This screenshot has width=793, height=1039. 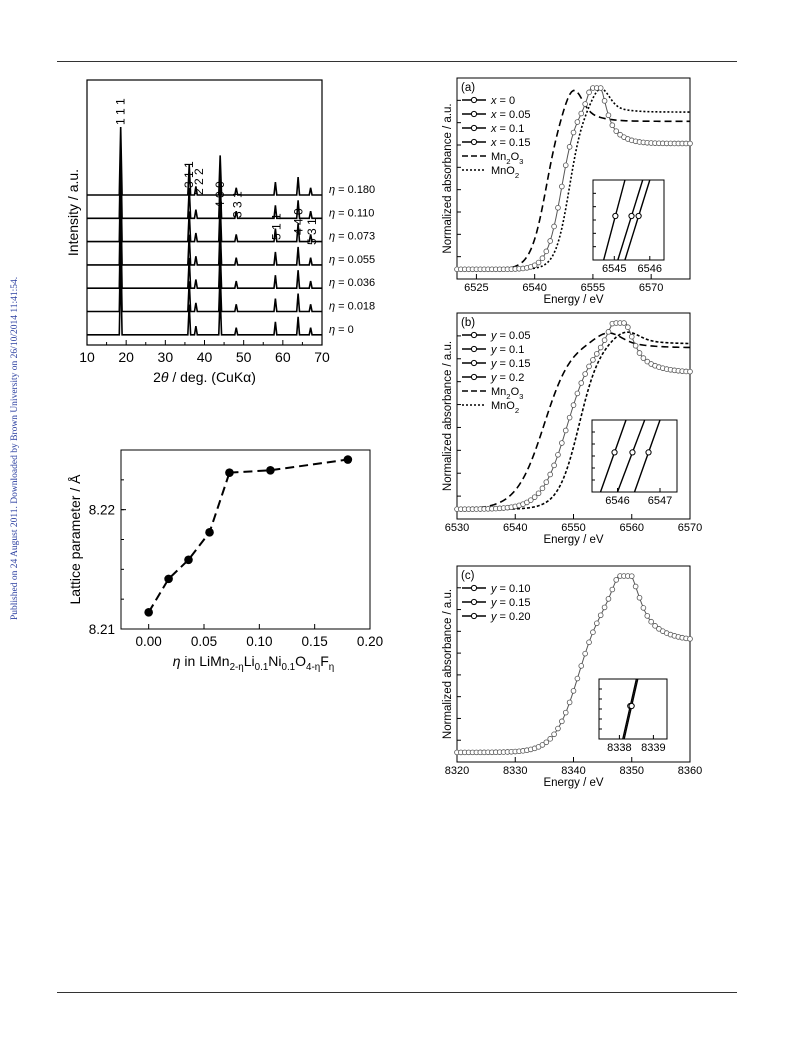 I want to click on xanes-frame, so click(x=573, y=664).